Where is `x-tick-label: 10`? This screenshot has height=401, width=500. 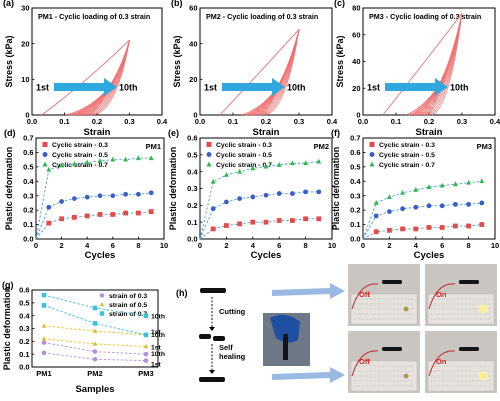
x-tick-label: 10 is located at coordinates (495, 245).